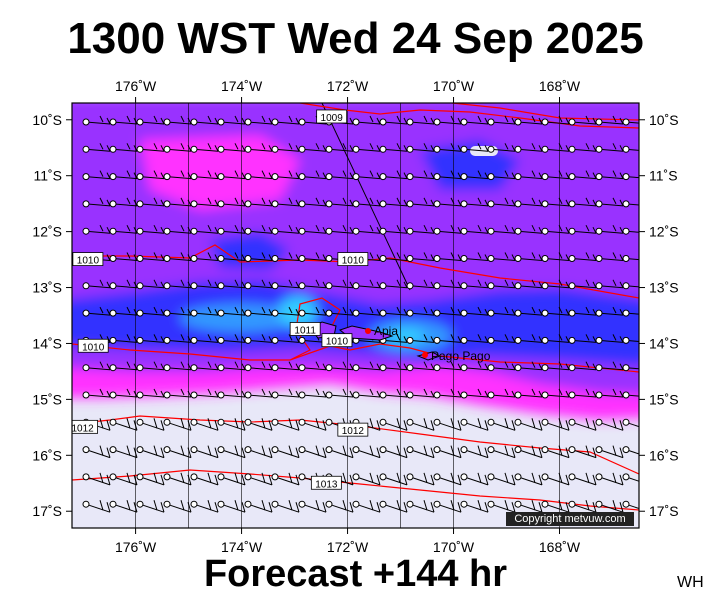  Describe the element at coordinates (47, 288) in the screenshot. I see `lat-label-left: 13˚S` at that location.